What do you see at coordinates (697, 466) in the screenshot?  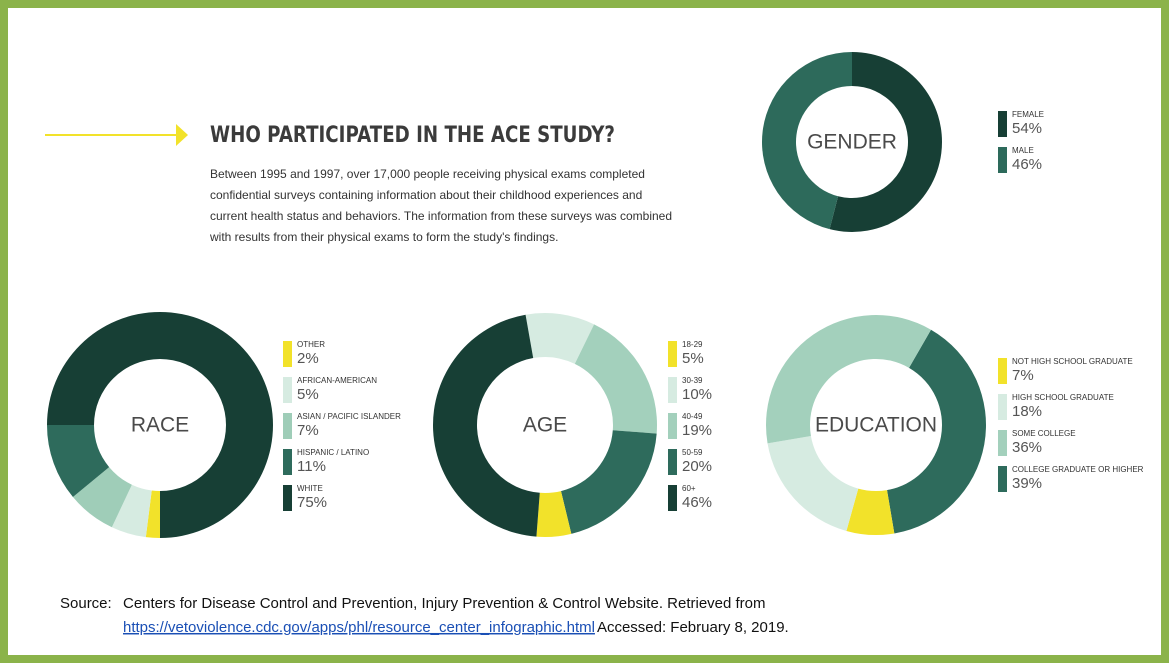 I see `legend-value: 20%` at bounding box center [697, 466].